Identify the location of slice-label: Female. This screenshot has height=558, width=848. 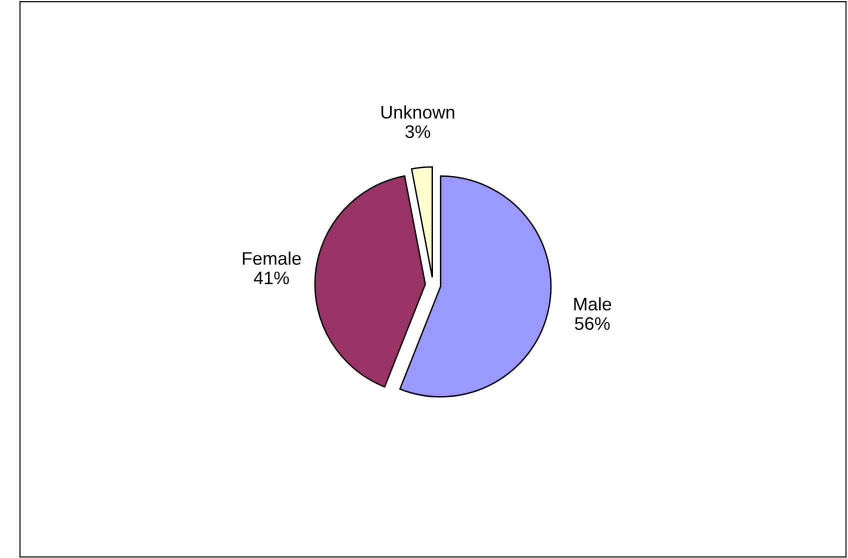
(271, 258).